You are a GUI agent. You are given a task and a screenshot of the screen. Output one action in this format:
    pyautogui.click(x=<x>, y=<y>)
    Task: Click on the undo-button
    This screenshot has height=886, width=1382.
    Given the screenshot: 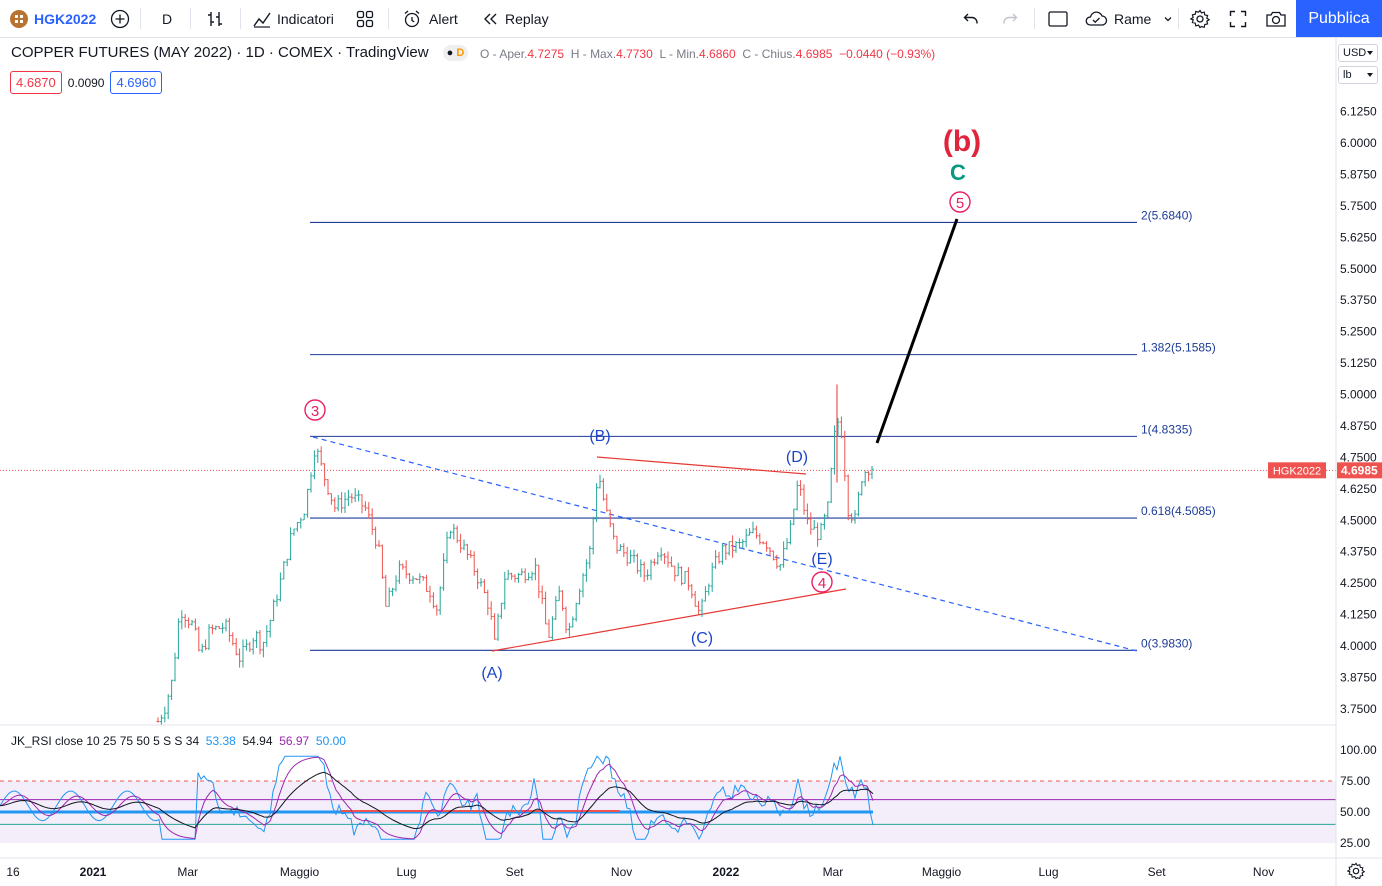 What is the action you would take?
    pyautogui.click(x=971, y=18)
    